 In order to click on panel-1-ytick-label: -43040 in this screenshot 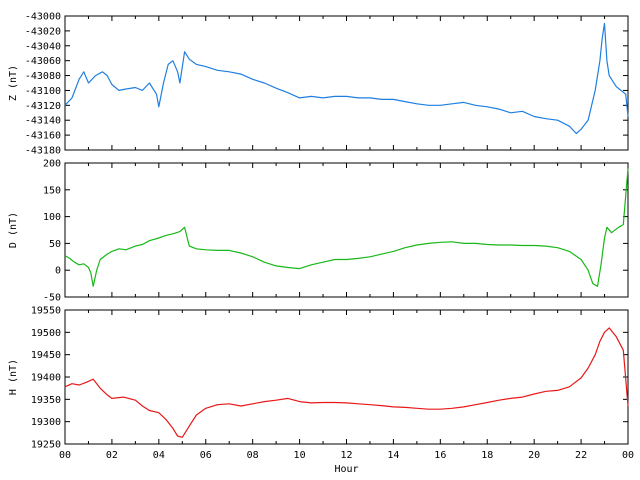, I will do `click(43, 46)`.